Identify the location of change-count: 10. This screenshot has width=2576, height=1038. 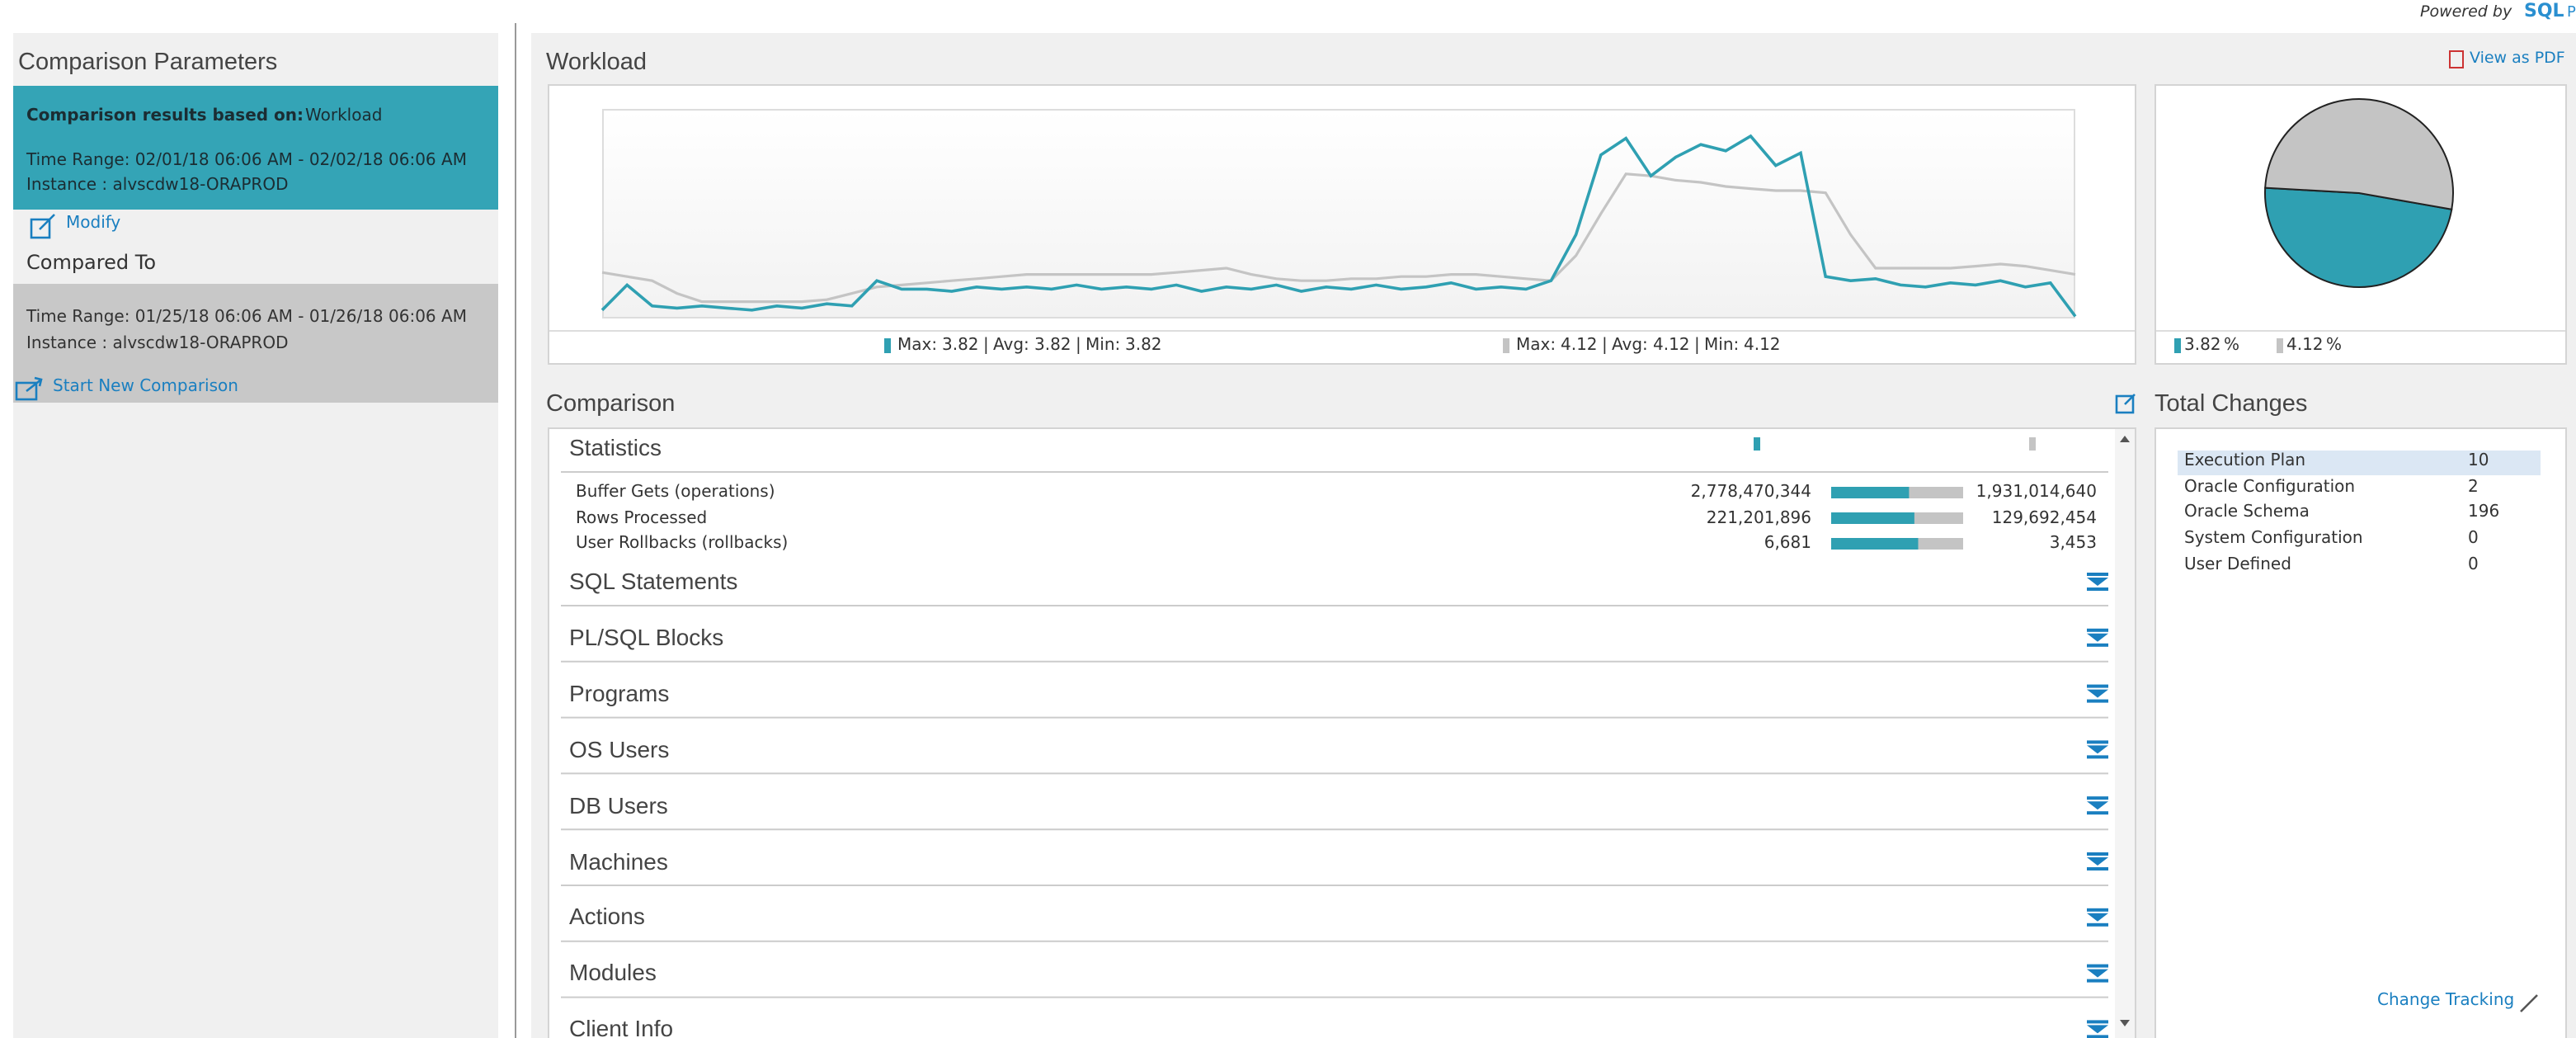
(2478, 461).